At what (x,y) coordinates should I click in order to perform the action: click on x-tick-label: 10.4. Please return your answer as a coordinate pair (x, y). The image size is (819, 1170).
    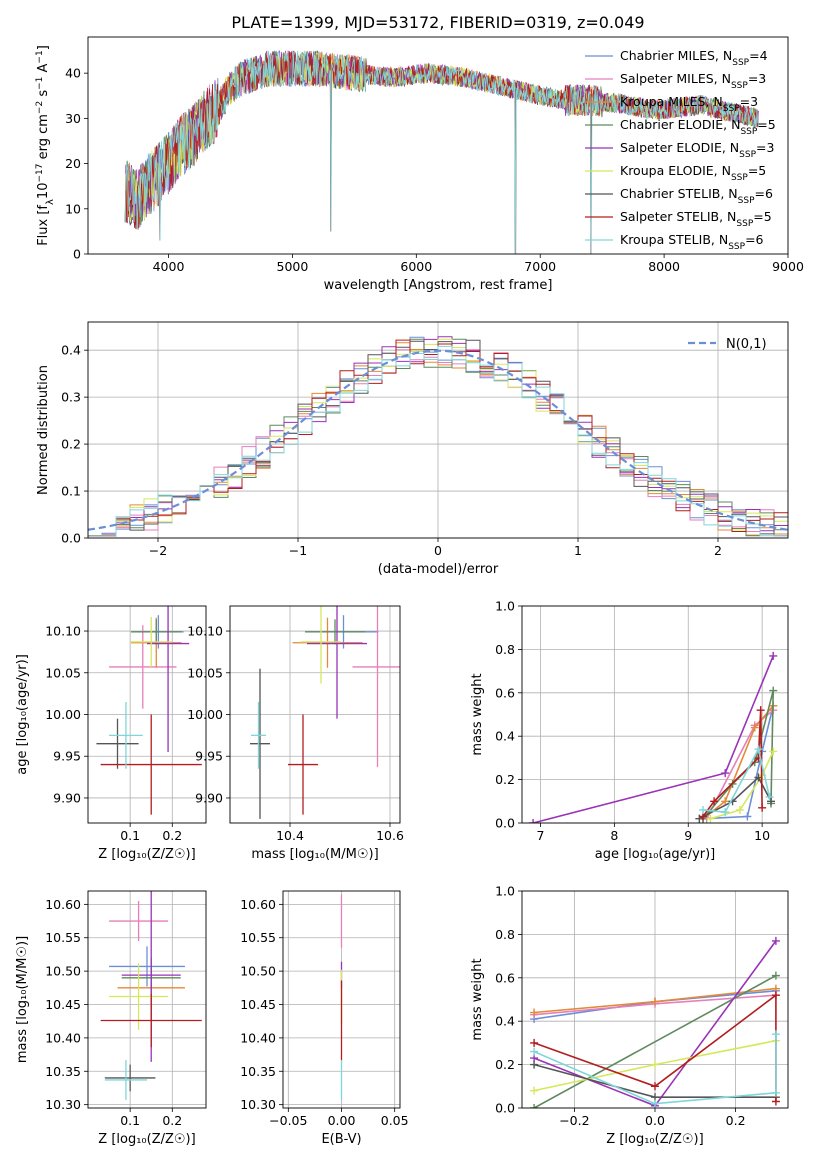
    Looking at the image, I should click on (290, 835).